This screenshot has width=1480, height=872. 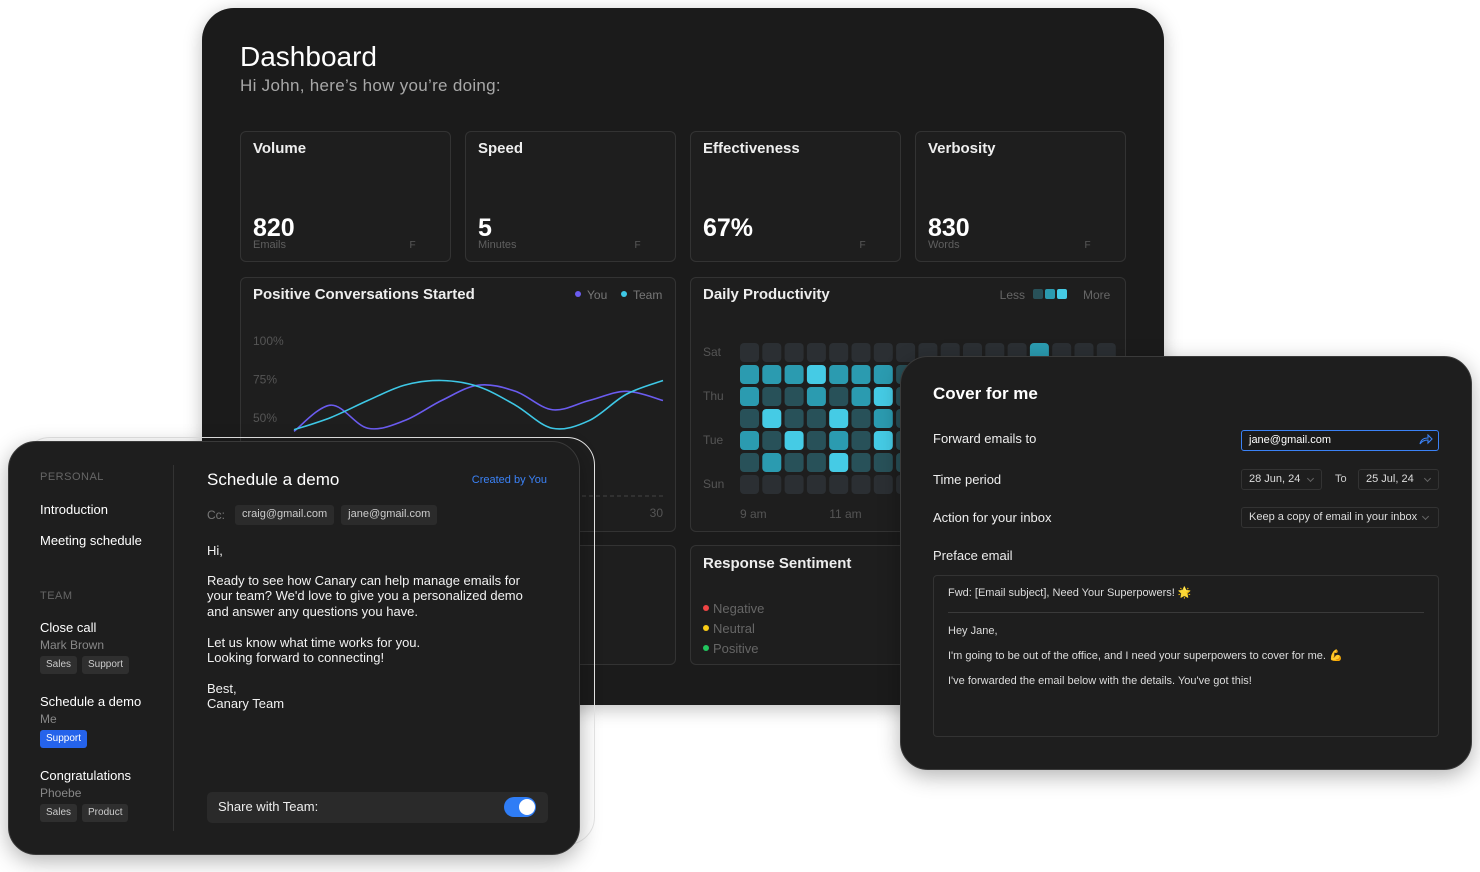 I want to click on preface-box, so click(x=1186, y=656).